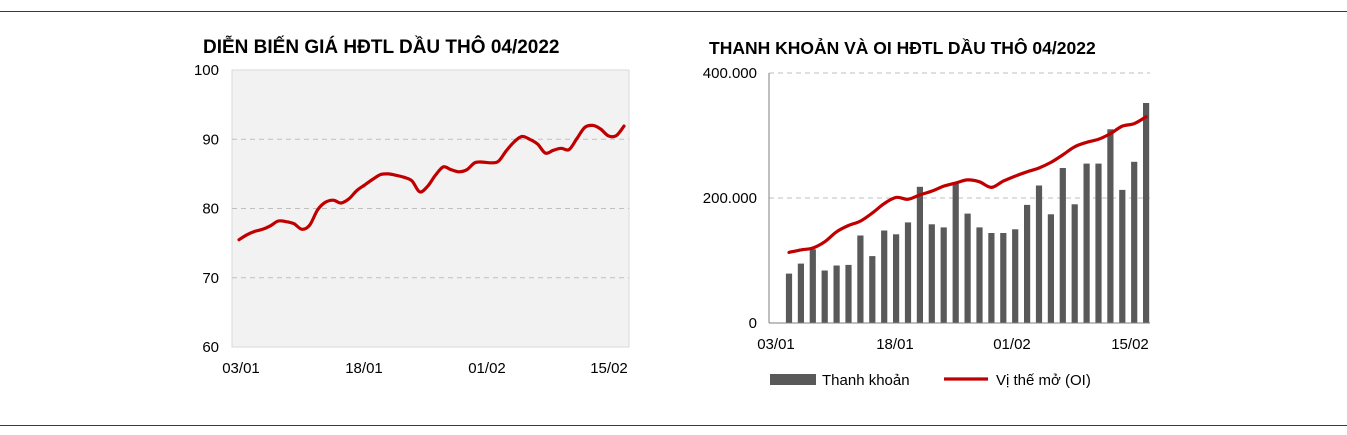  Describe the element at coordinates (673, 425) in the screenshot. I see `bottom-divider` at that location.